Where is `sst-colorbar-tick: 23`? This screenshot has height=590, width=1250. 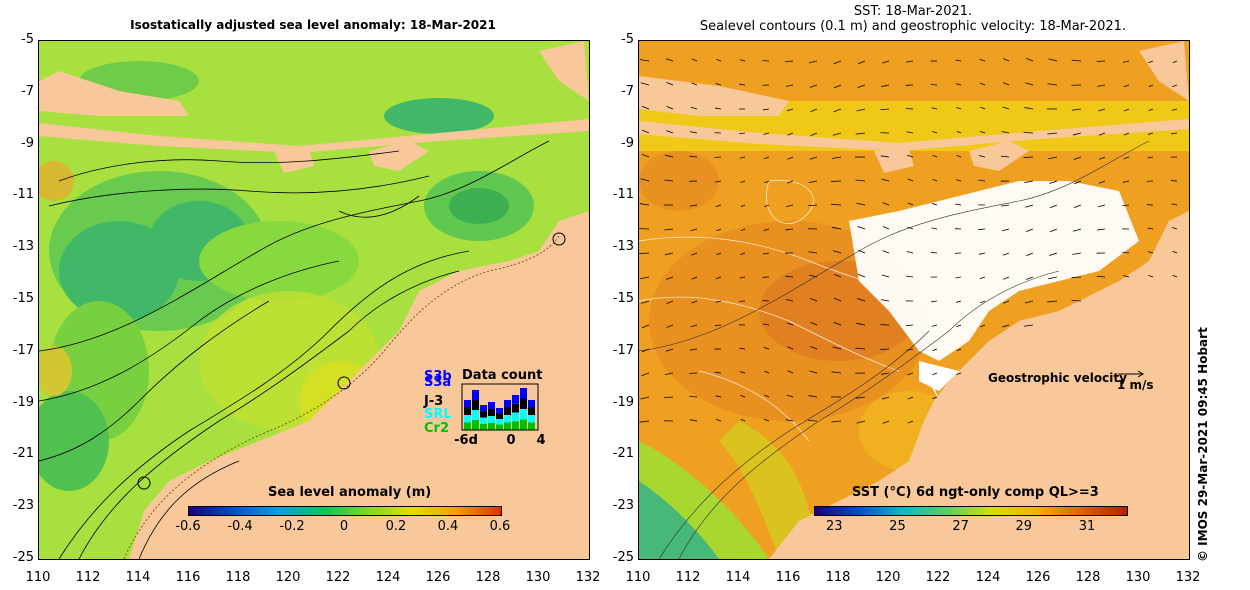
sst-colorbar-tick: 23 is located at coordinates (834, 526).